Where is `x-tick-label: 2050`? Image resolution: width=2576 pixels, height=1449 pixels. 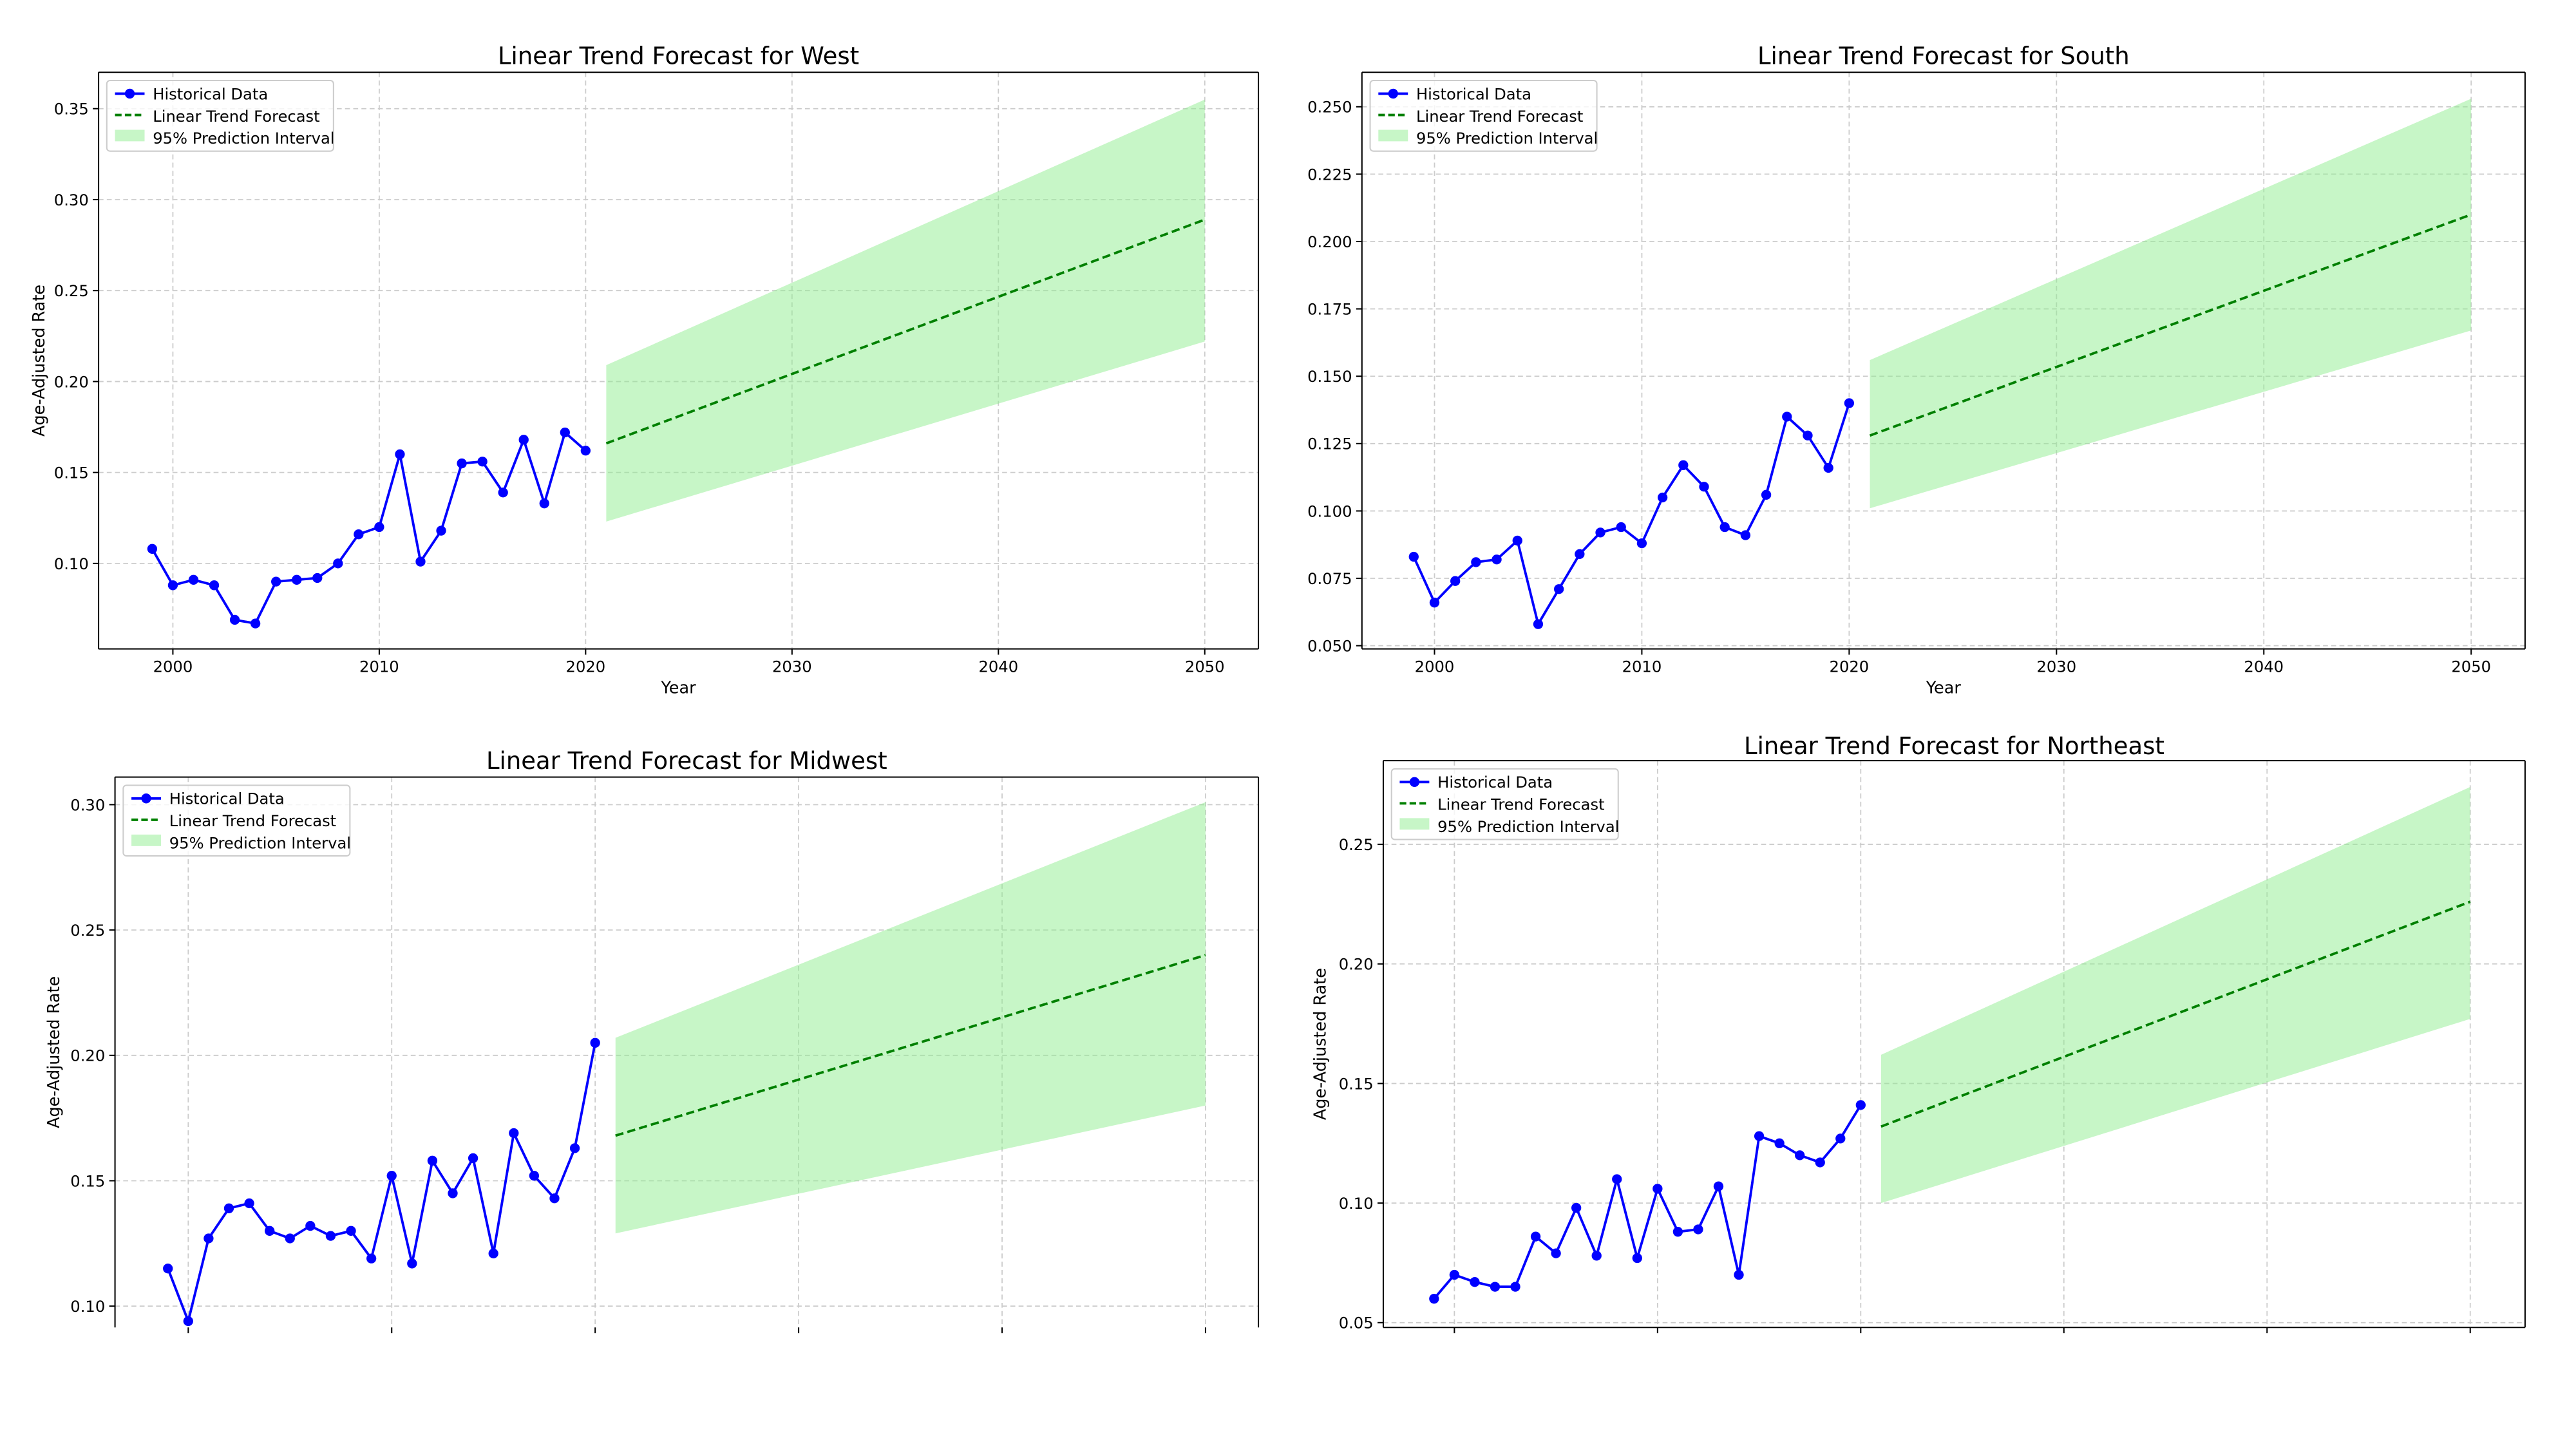 x-tick-label: 2050 is located at coordinates (2471, 667).